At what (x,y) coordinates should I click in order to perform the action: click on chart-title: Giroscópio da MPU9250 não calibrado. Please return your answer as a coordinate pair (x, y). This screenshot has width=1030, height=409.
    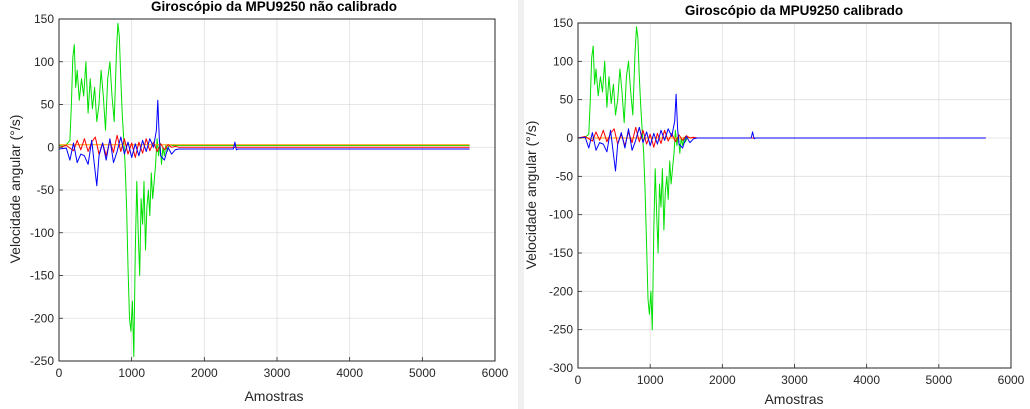
    Looking at the image, I should click on (274, 7).